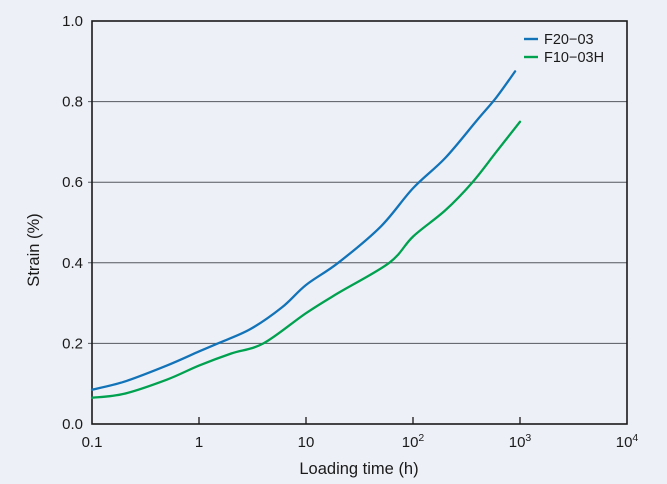  Describe the element at coordinates (520, 441) in the screenshot. I see `x-tick-label: 10³` at that location.